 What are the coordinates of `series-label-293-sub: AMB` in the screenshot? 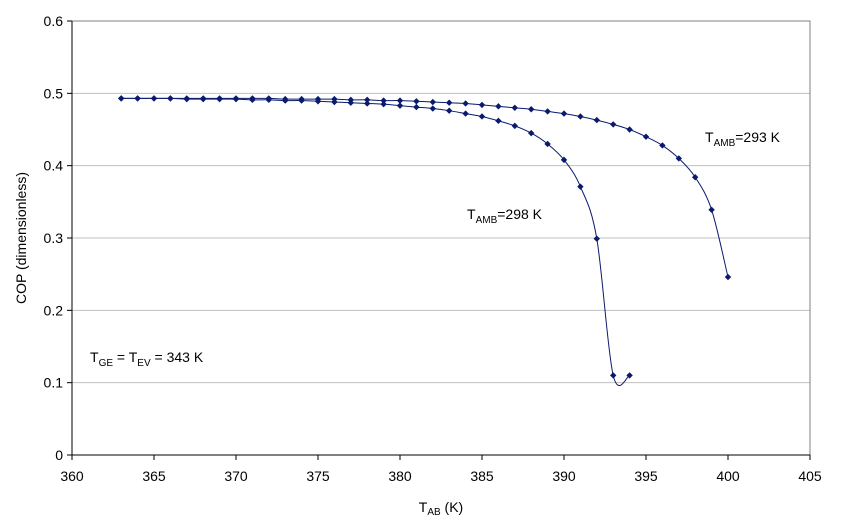 It's located at (725, 143).